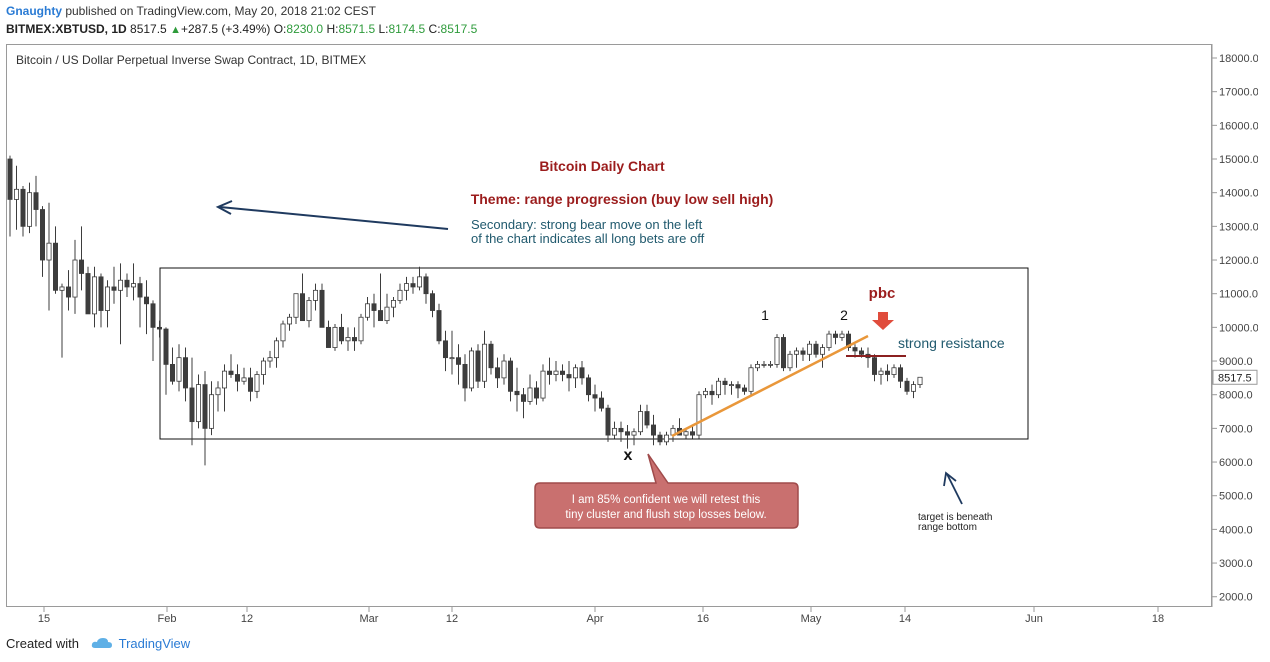  Describe the element at coordinates (666, 491) in the screenshot. I see `callout-bubble` at that location.